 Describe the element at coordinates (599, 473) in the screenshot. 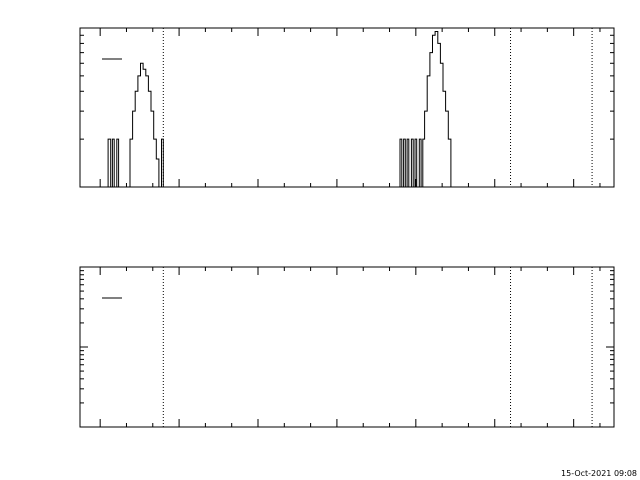

I see `timestamp: 15-Oct-2021 09:08` at that location.